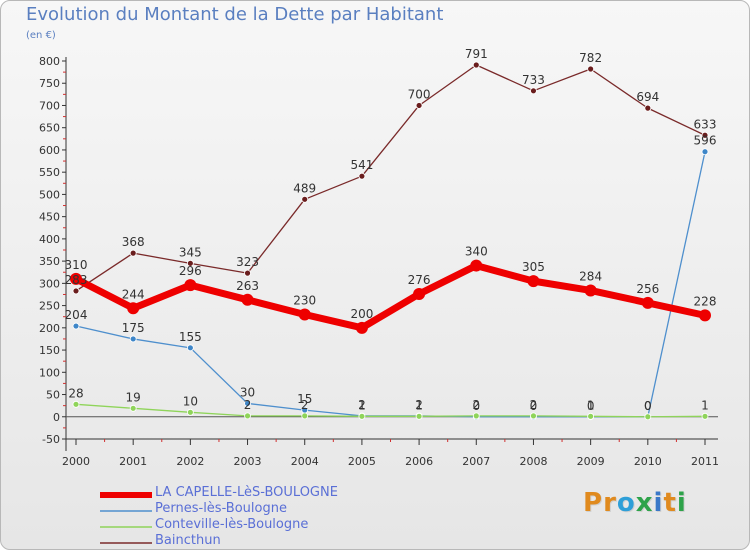  Describe the element at coordinates (648, 461) in the screenshot. I see `x-tick-label: 2010` at that location.